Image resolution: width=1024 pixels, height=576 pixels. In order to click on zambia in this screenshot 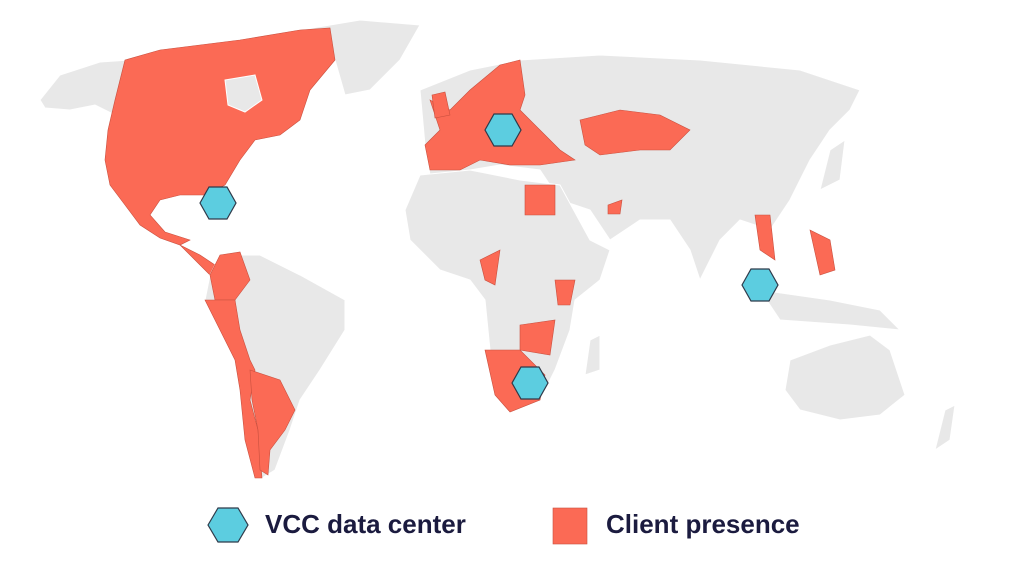, I will do `click(537, 337)`.